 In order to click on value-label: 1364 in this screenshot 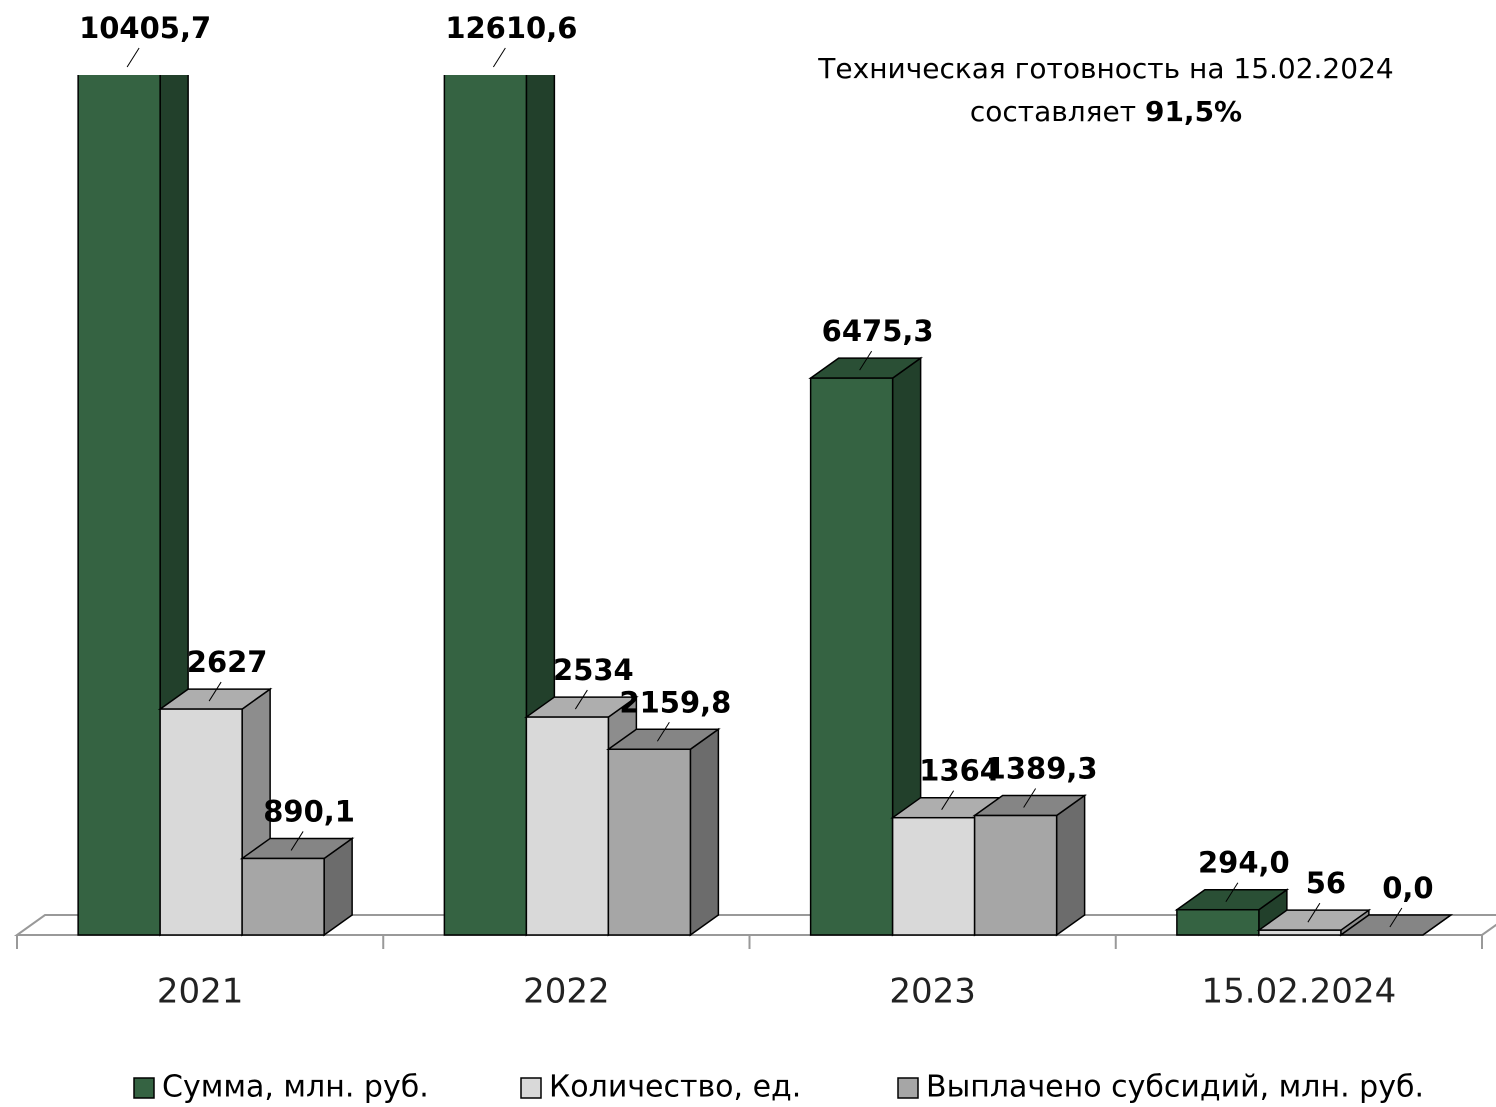, I will do `click(959, 771)`.